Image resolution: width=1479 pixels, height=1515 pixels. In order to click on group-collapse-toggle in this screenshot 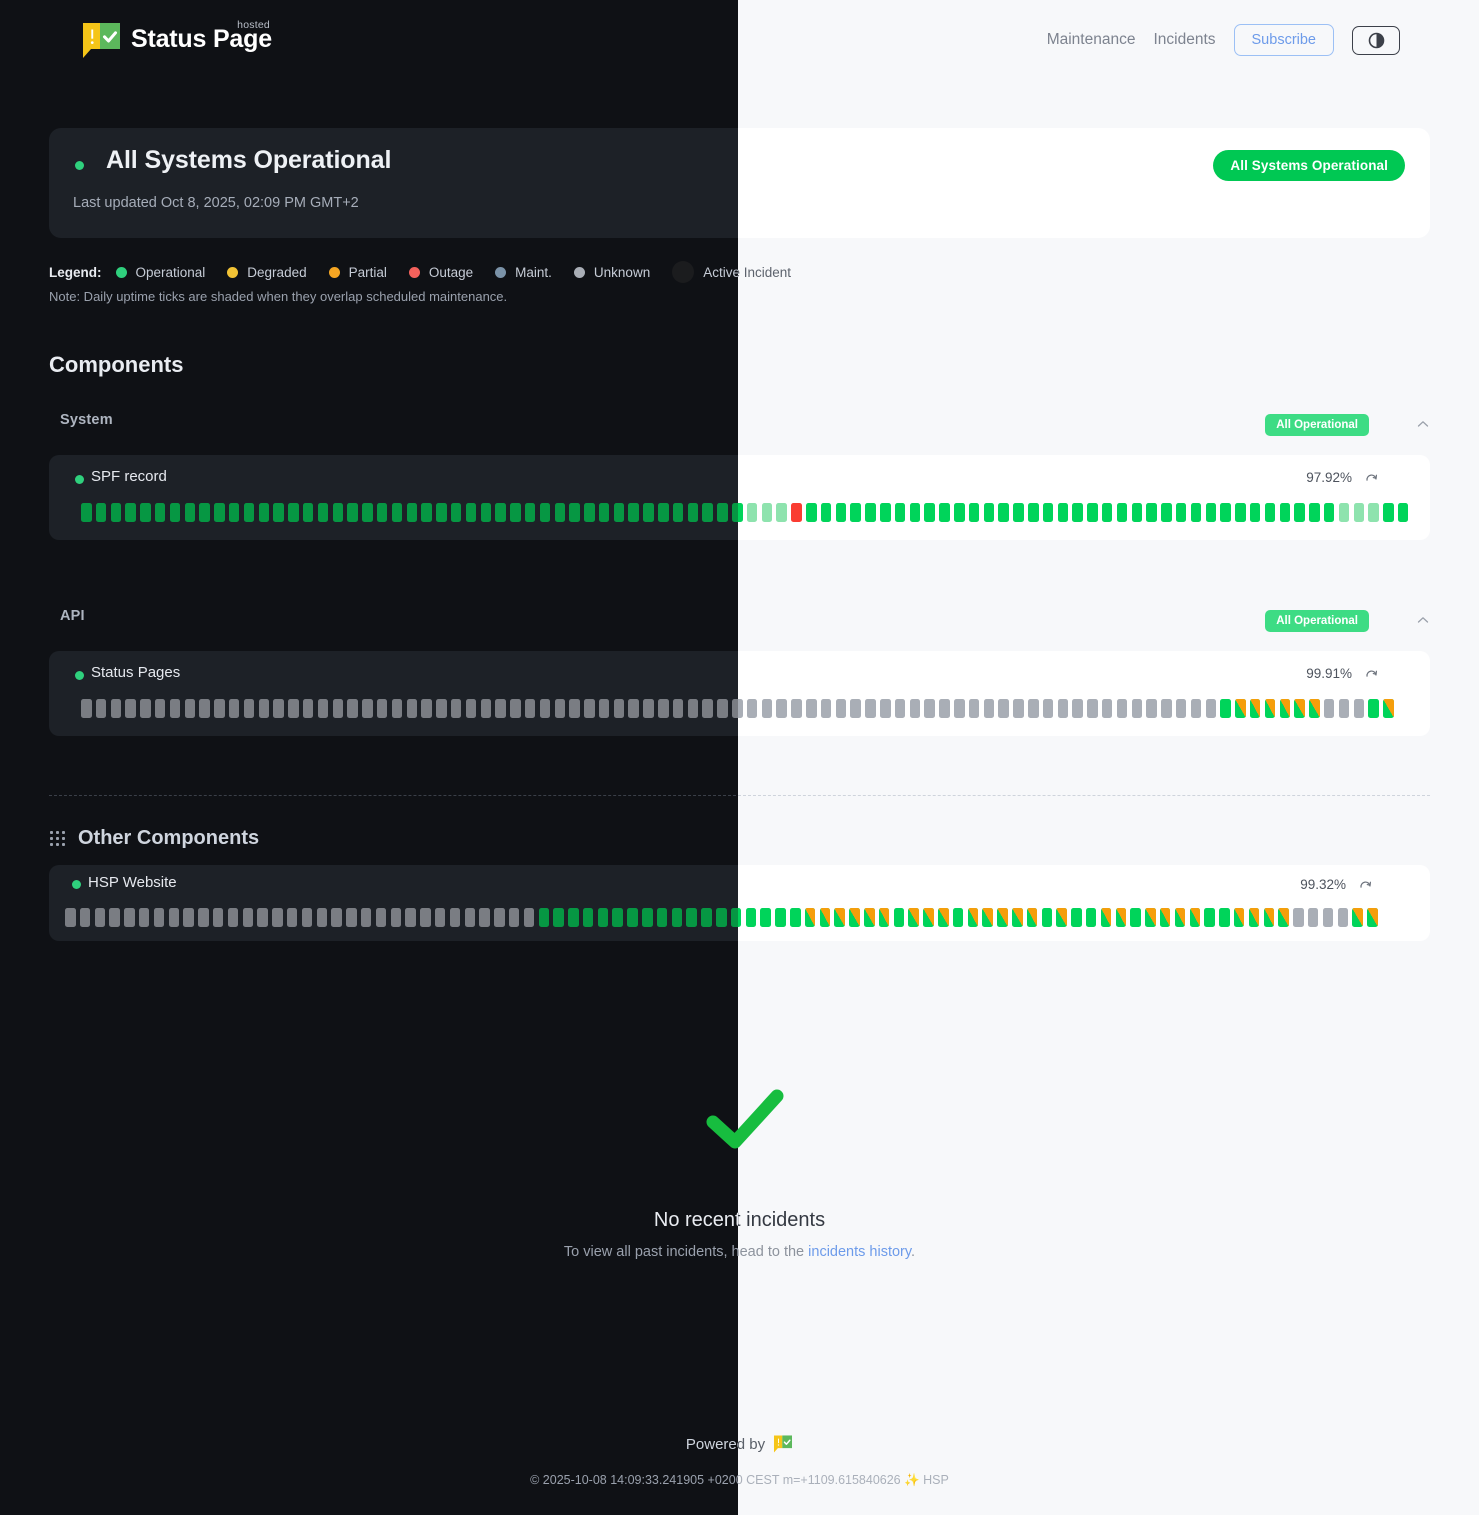, I will do `click(1423, 424)`.